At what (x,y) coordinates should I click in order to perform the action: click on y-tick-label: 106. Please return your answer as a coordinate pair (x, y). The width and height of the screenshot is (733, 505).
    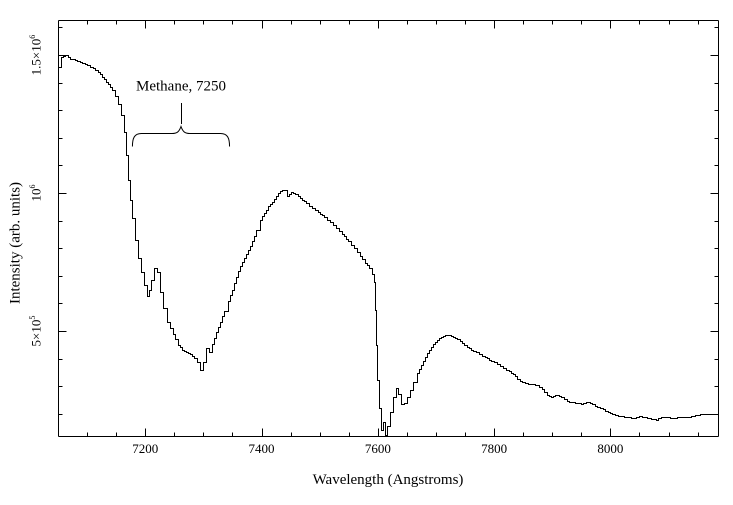
    Looking at the image, I should click on (36, 193).